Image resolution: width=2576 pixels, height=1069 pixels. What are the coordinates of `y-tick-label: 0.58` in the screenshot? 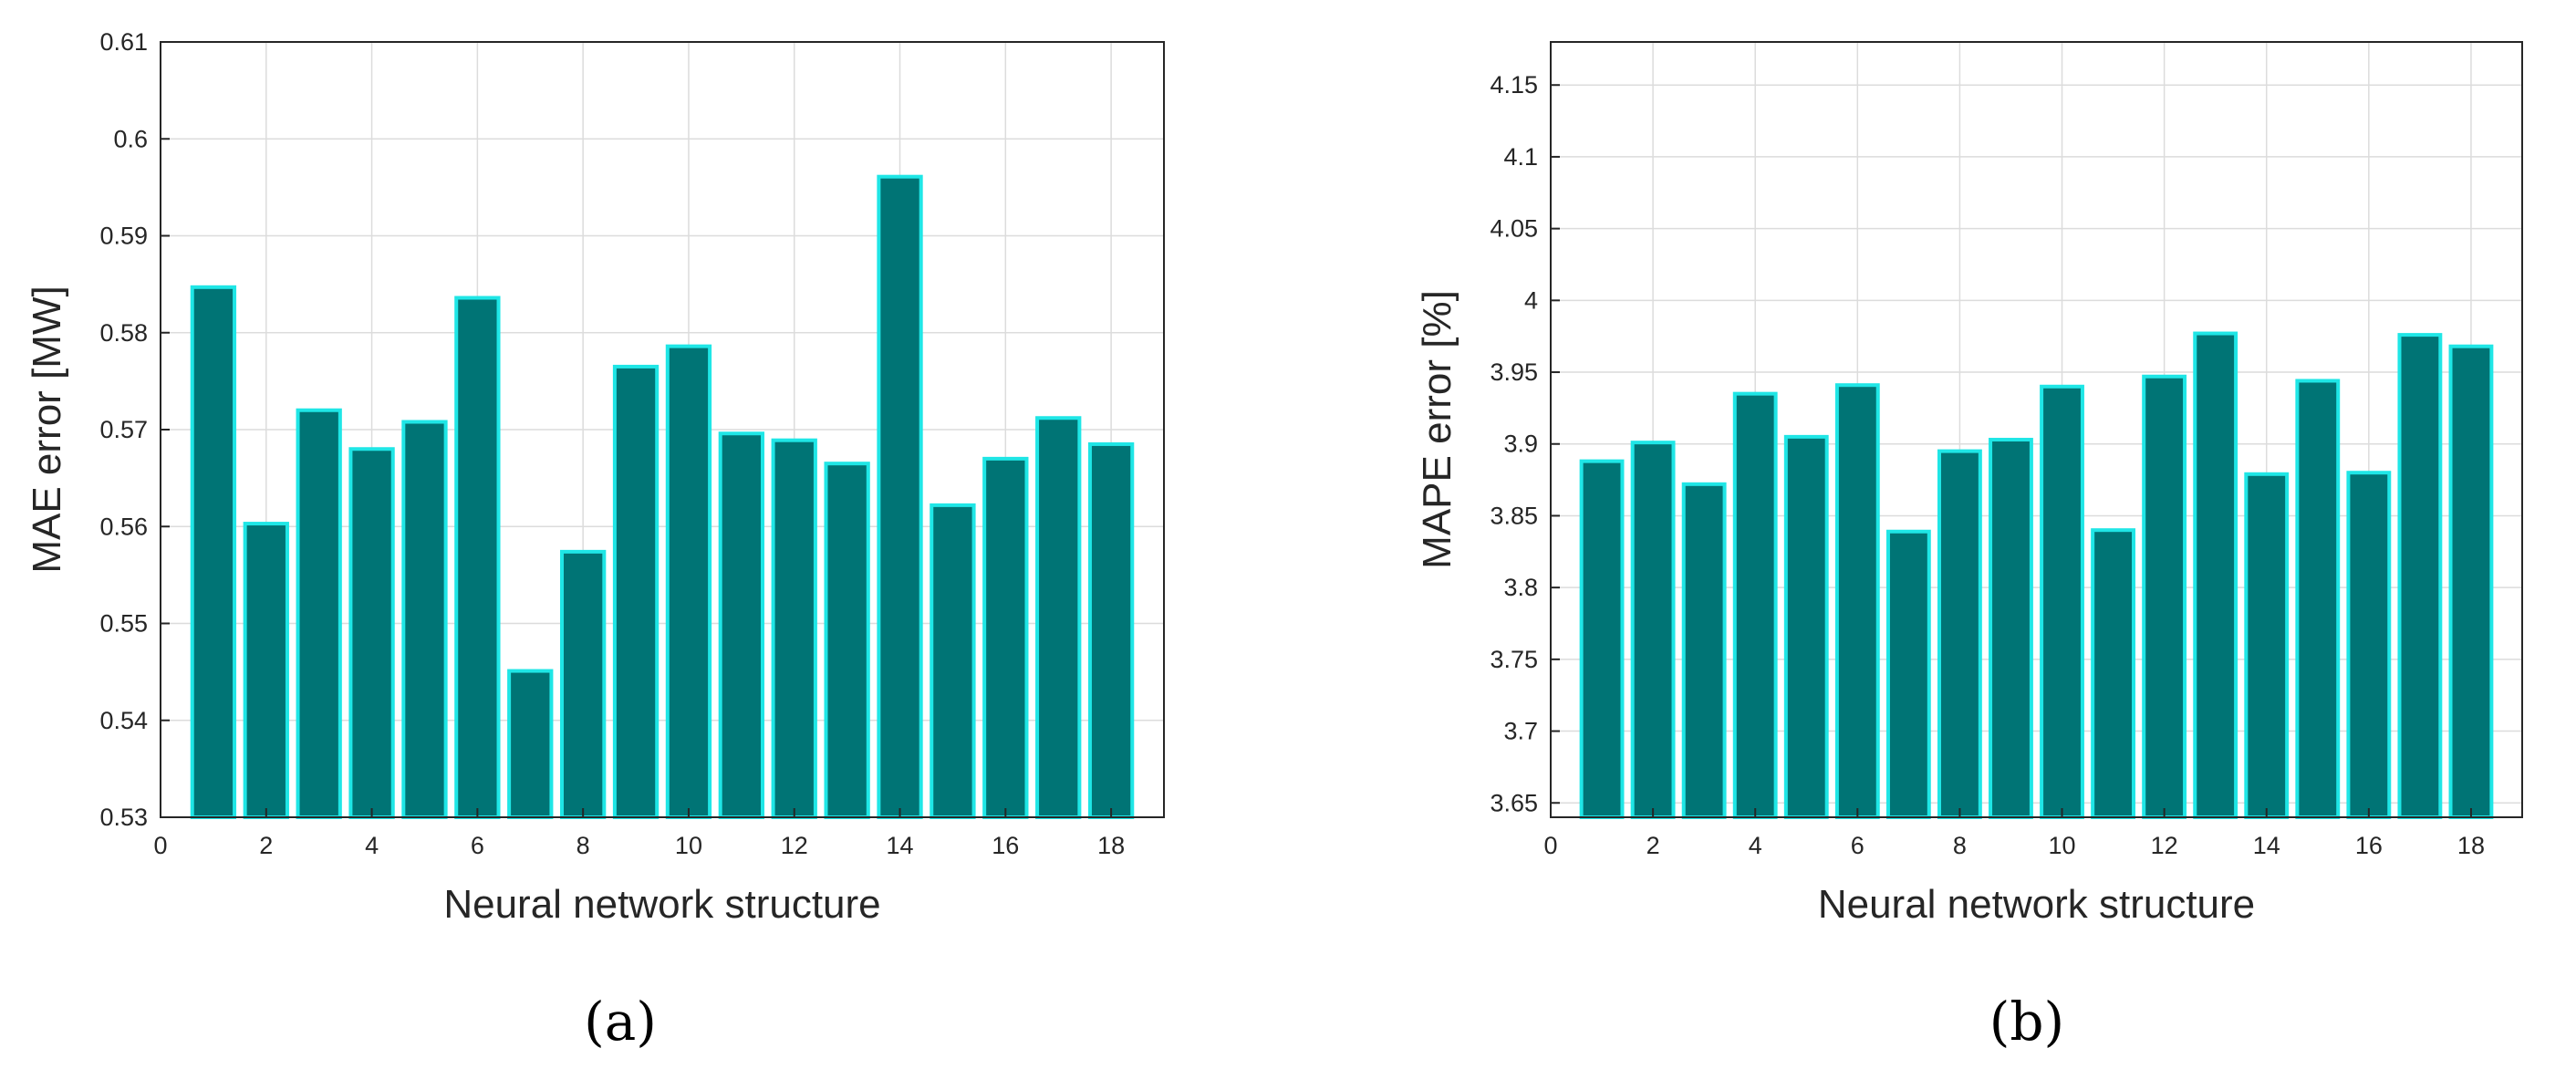 It's located at (123, 333).